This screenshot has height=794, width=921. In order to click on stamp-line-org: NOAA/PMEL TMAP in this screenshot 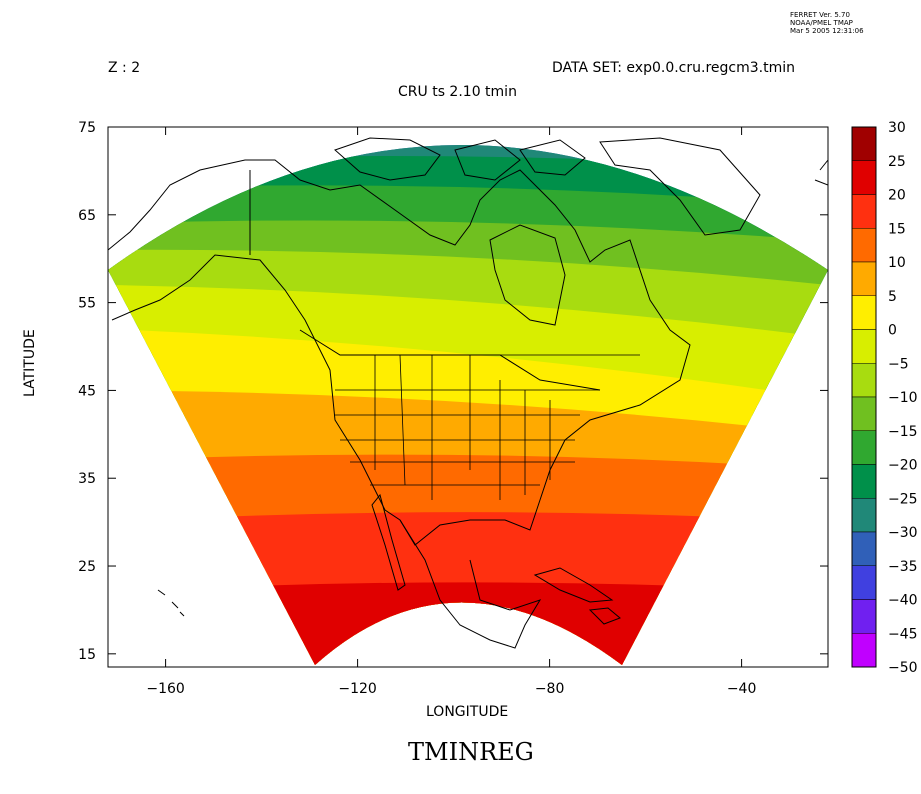, I will do `click(821, 23)`.